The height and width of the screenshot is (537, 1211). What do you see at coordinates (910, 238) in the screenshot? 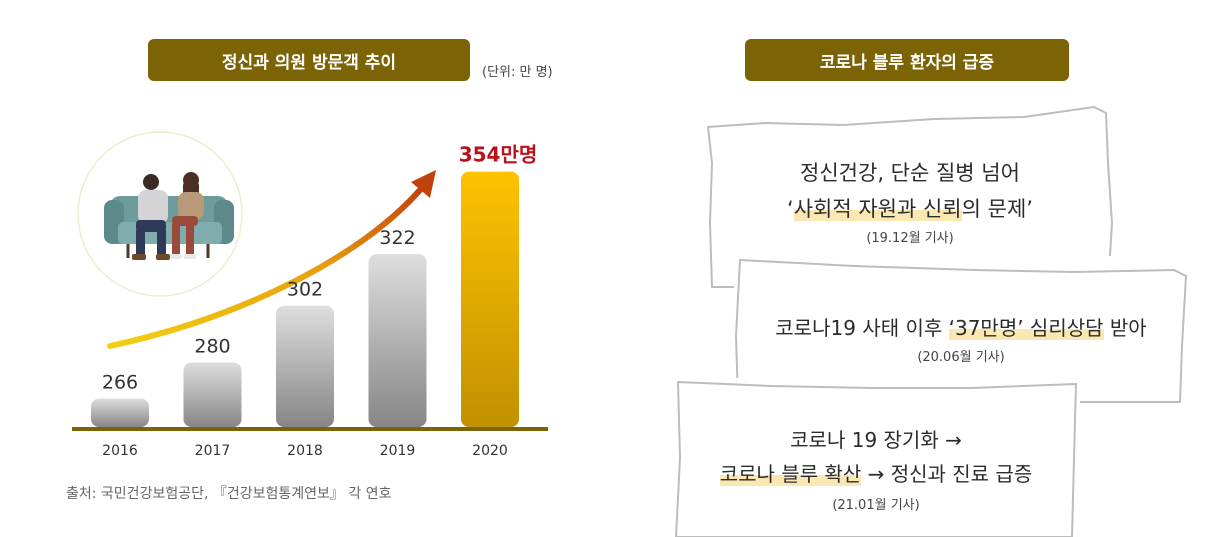
I see `clip1-date: (19.12월 기사)` at bounding box center [910, 238].